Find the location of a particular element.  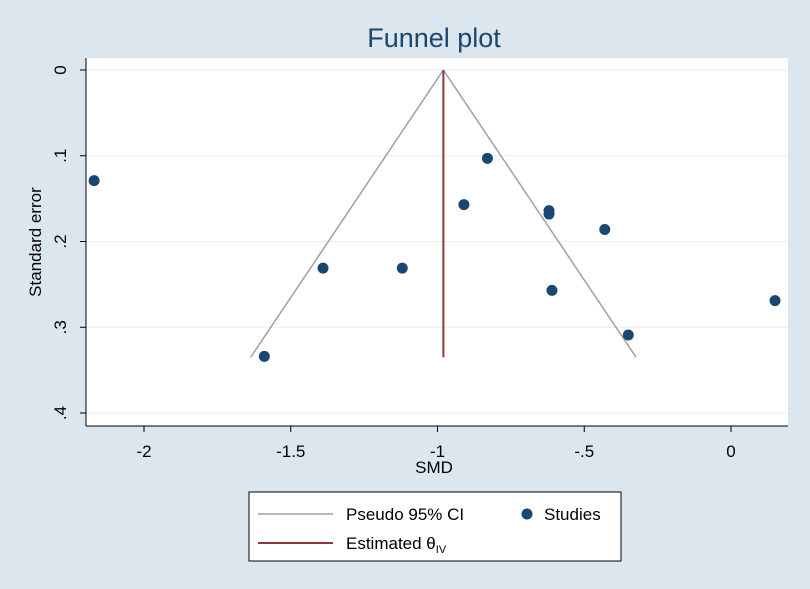

x-tick-label: -.5 is located at coordinates (584, 451).